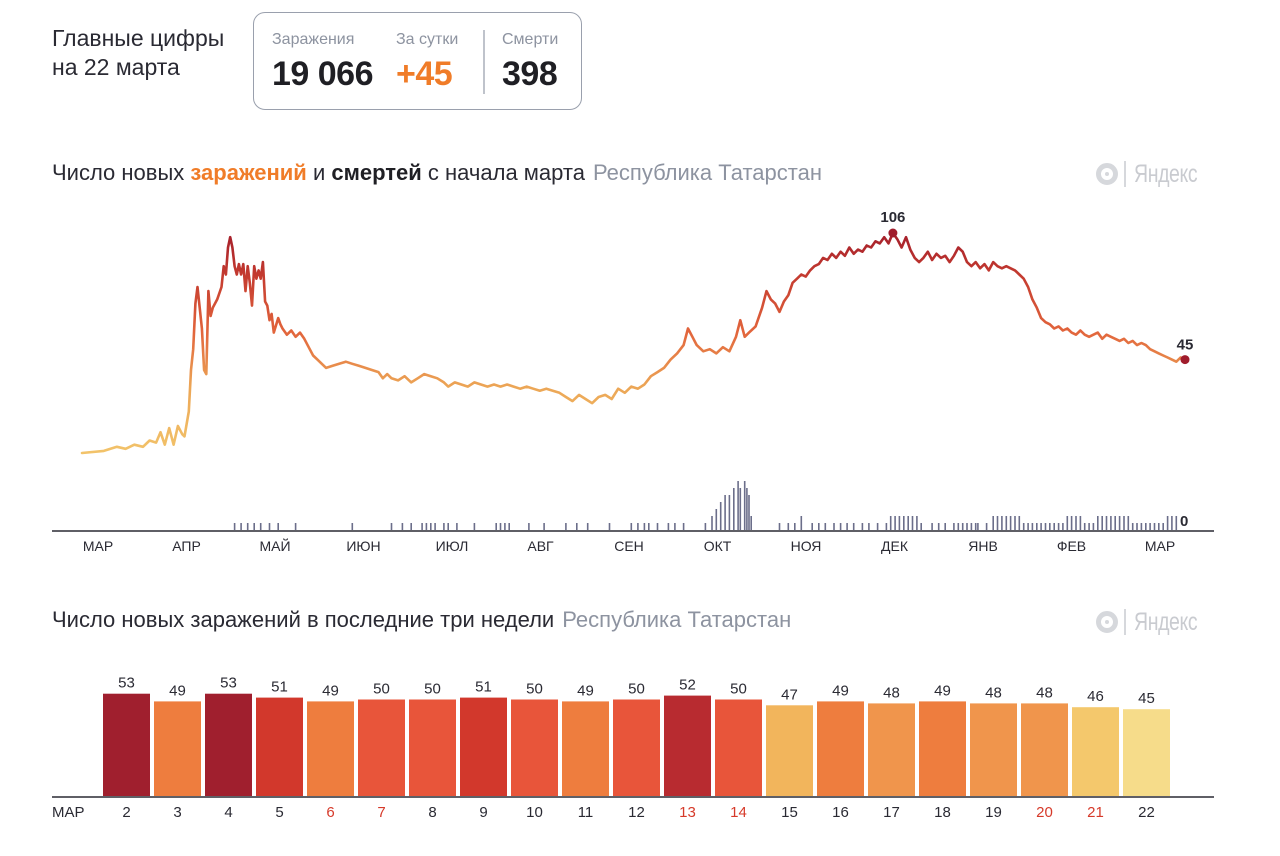 The height and width of the screenshot is (856, 1280). Describe the element at coordinates (530, 39) in the screenshot. I see `deaths-label: Смерти` at that location.